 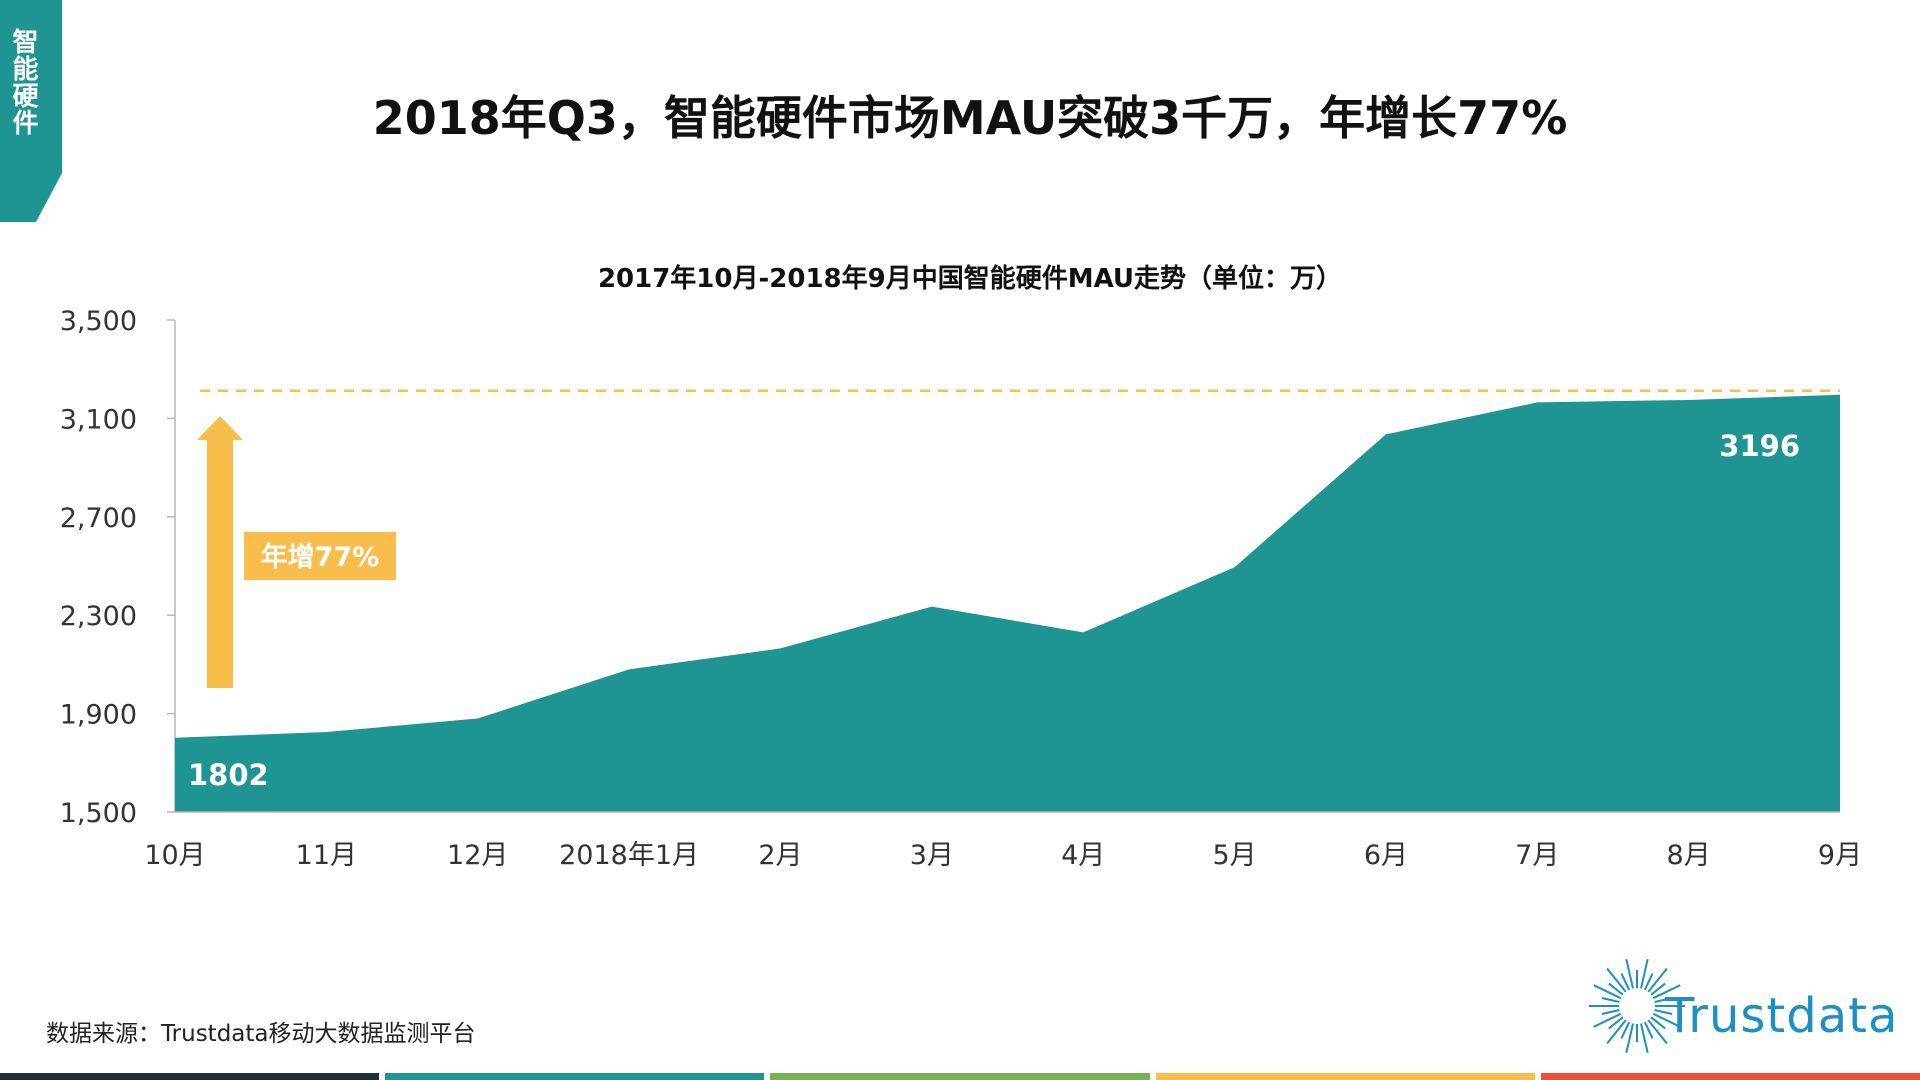 What do you see at coordinates (1537, 855) in the screenshot?
I see `x-tick-label: 7月` at bounding box center [1537, 855].